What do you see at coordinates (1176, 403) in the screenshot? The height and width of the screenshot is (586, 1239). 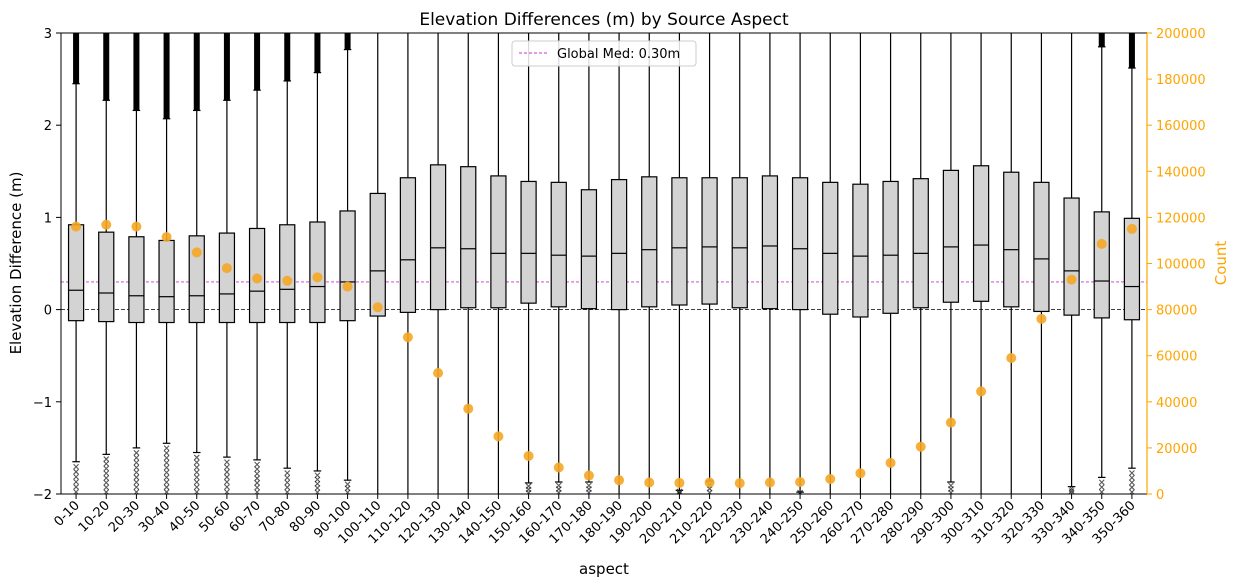 I see `y2-tick-label: 40000` at bounding box center [1176, 403].